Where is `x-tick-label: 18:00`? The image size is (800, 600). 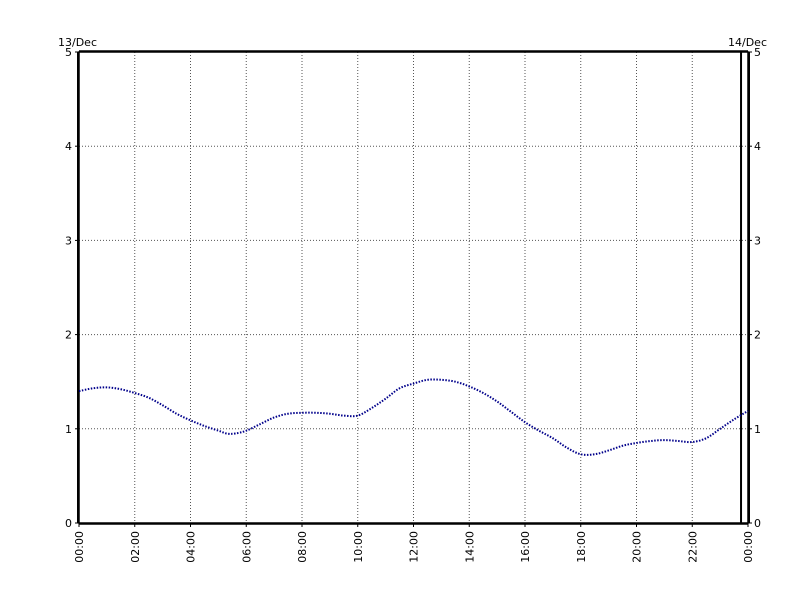 x-tick-label: 18:00 is located at coordinates (581, 547).